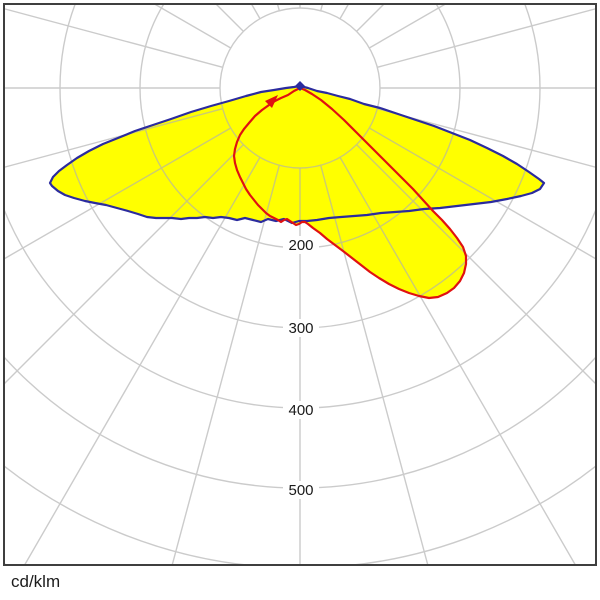 The height and width of the screenshot is (600, 600). What do you see at coordinates (300, 86) in the screenshot?
I see `apex-marker-icon` at bounding box center [300, 86].